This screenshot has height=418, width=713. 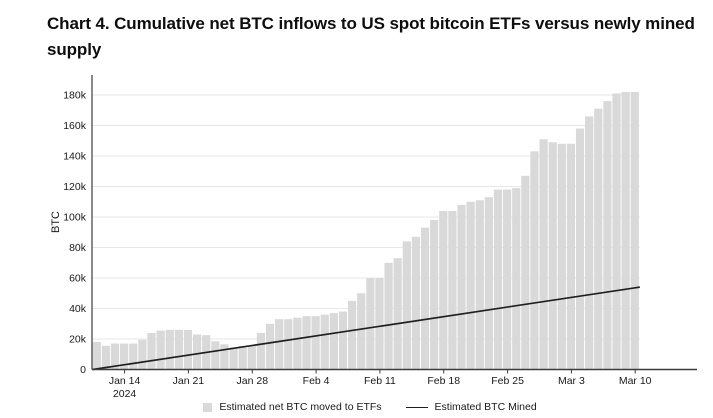 I want to click on x-tick-label-mar-3: Mar 3, so click(x=571, y=381).